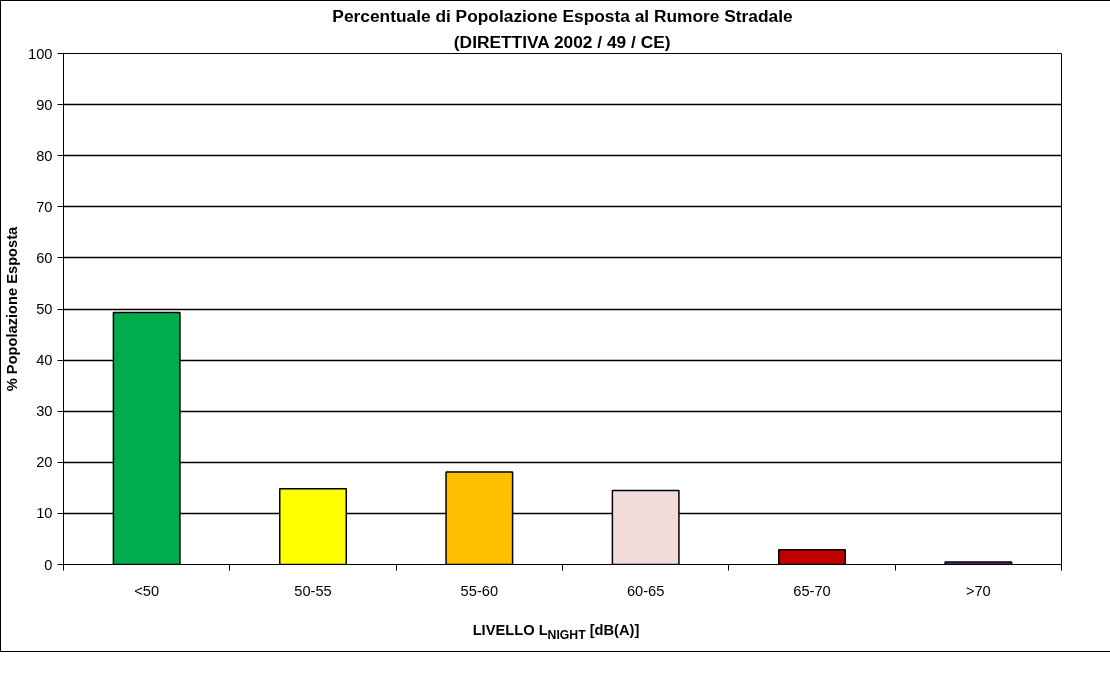 This screenshot has height=675, width=1110. What do you see at coordinates (44, 411) in the screenshot?
I see `y-tick-label: 30` at bounding box center [44, 411].